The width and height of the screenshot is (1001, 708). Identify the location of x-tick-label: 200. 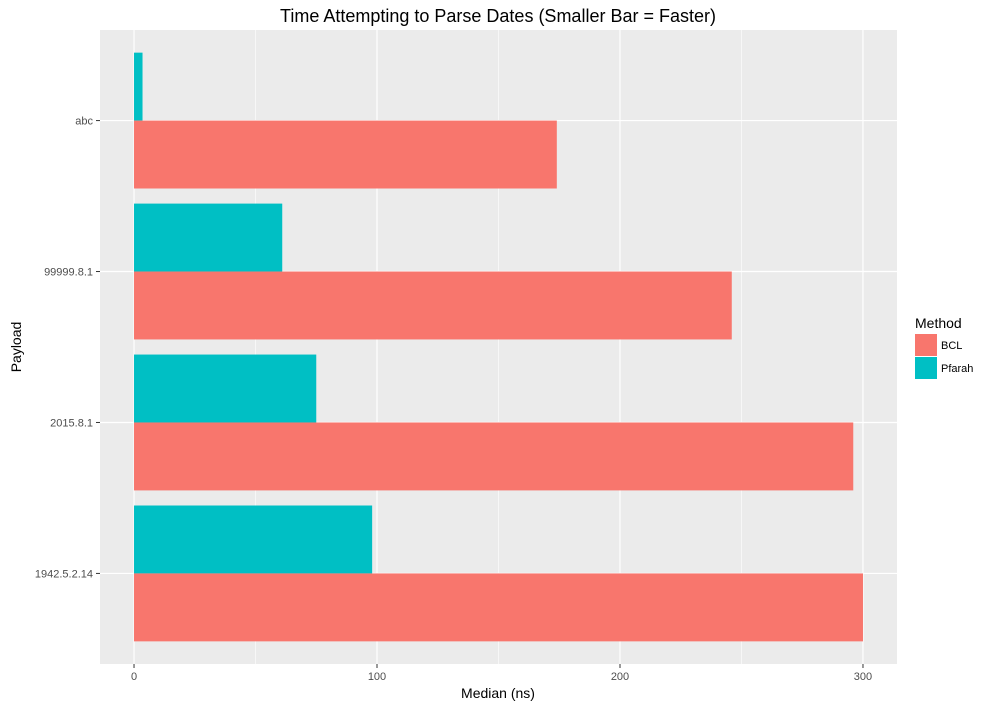
(620, 677).